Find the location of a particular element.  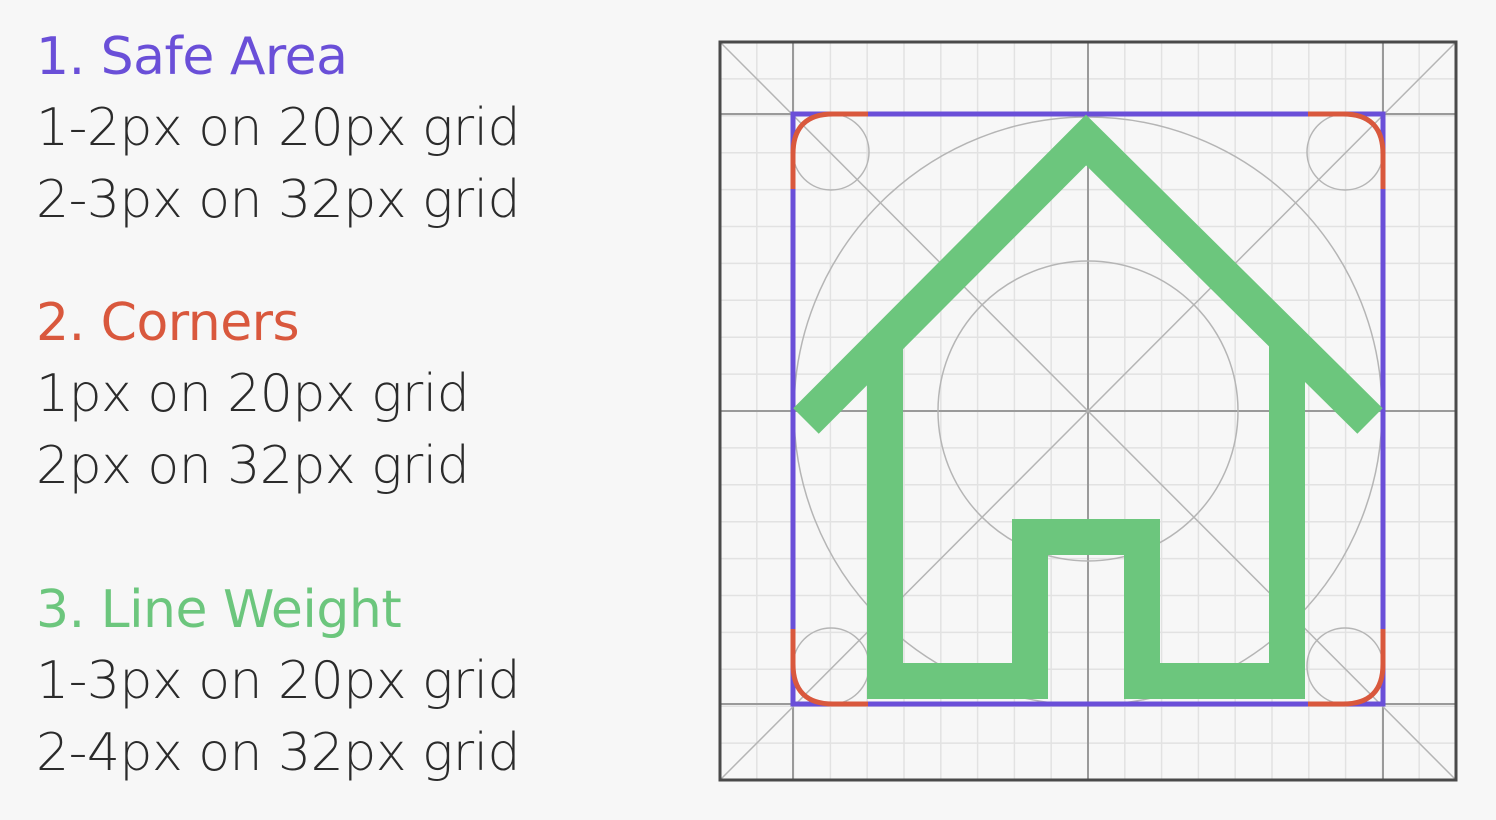

section-line: 1-3px on 20px grid is located at coordinates (278, 681).